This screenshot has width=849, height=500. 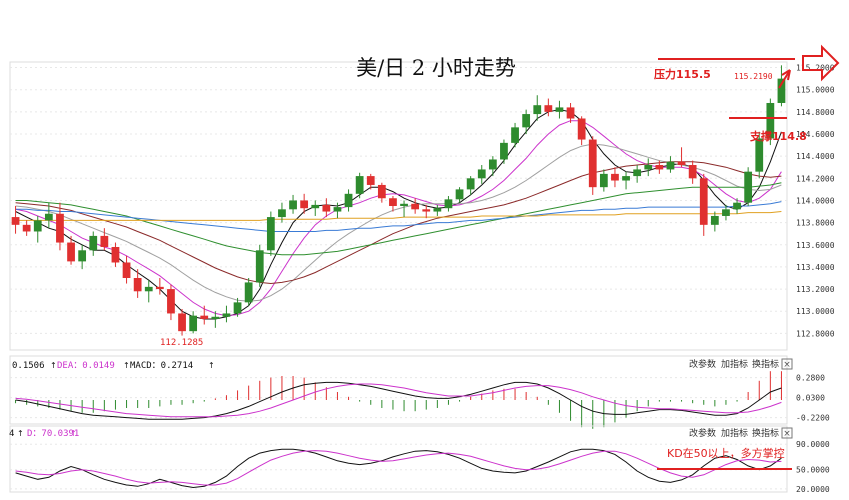 What do you see at coordinates (126, 365) in the screenshot?
I see `macd-up-arrow-icon-2: ↑` at bounding box center [126, 365].